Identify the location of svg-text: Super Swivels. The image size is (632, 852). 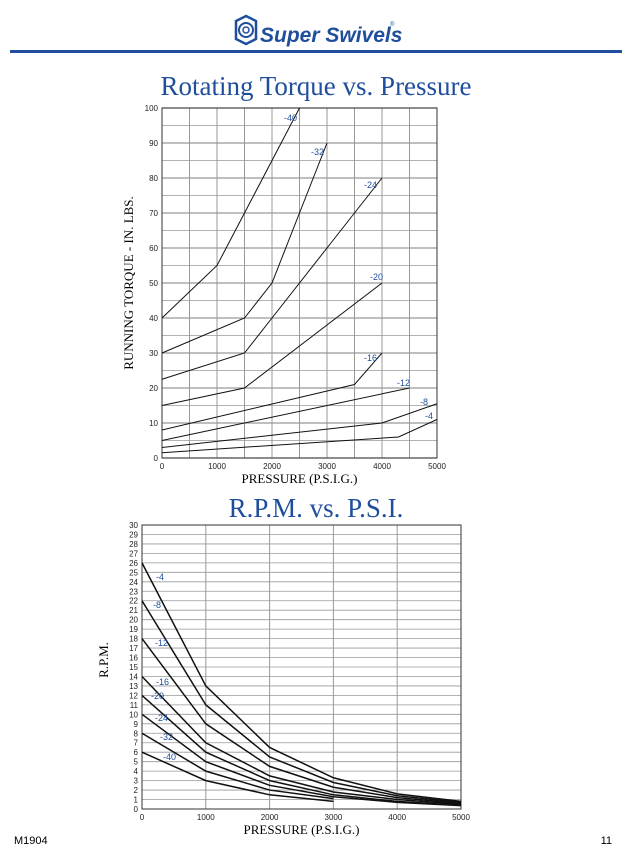
(331, 35).